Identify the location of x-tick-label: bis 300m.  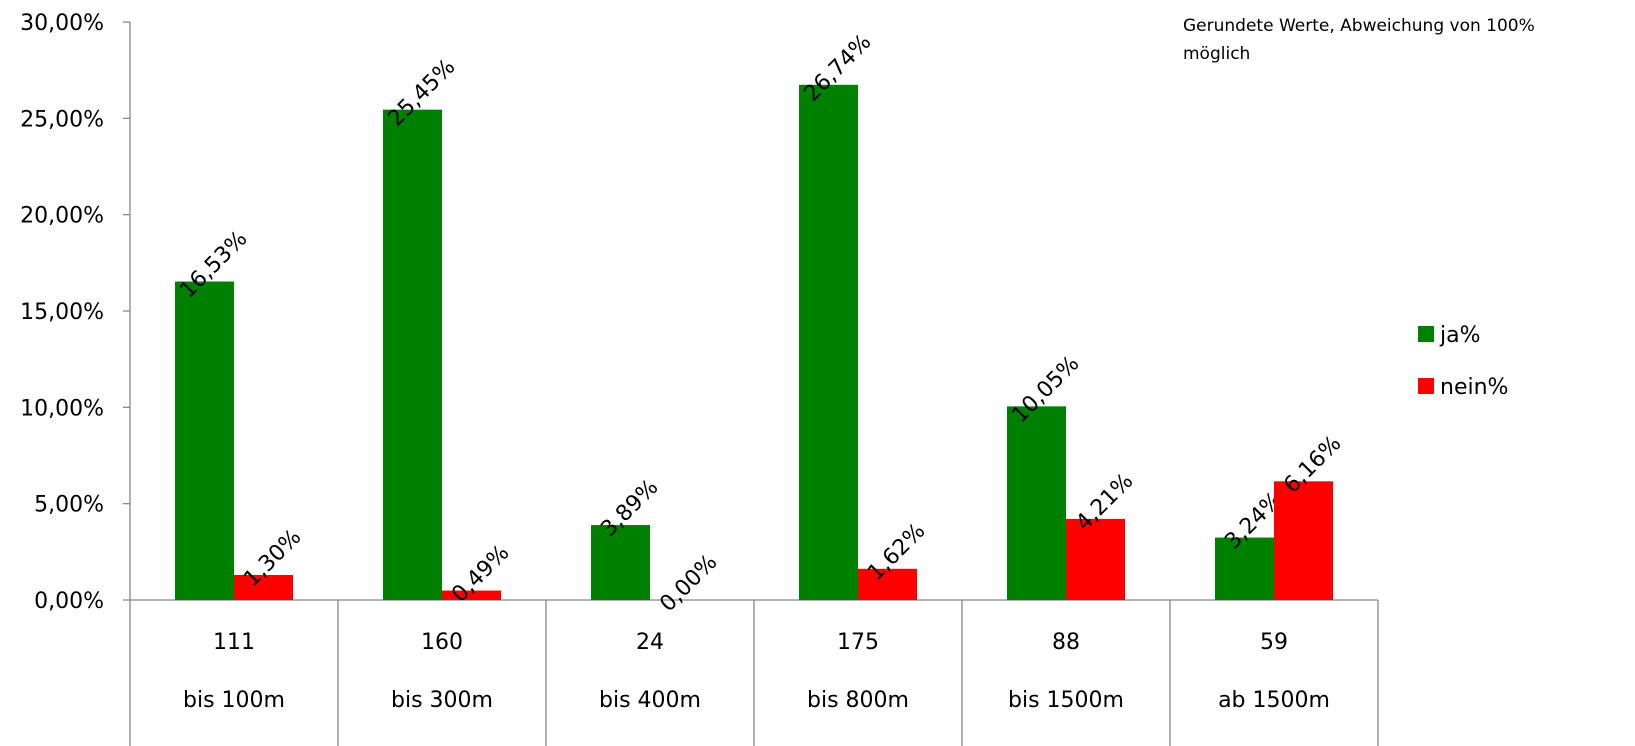
(442, 700).